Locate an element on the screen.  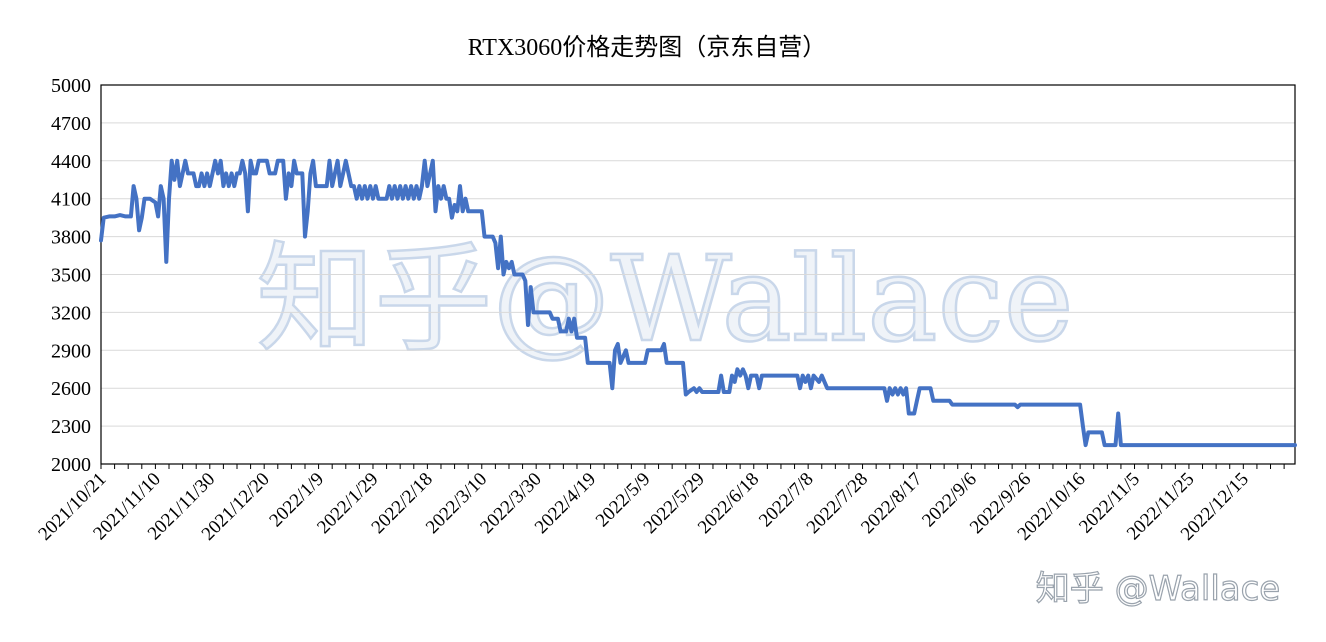
y-tick-label: 2900 is located at coordinates (71, 351).